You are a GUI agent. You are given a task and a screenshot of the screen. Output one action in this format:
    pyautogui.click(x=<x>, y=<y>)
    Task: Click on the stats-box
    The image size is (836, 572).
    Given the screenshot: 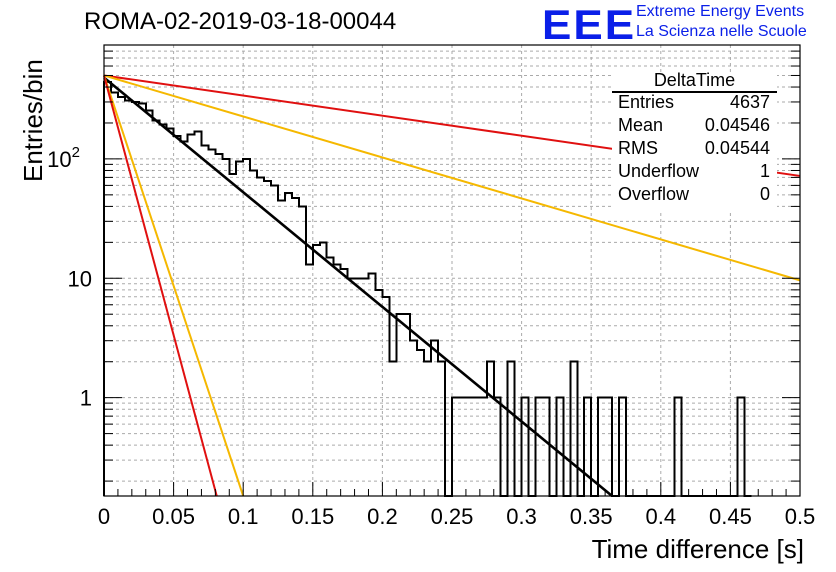 What is the action you would take?
    pyautogui.click(x=694, y=142)
    